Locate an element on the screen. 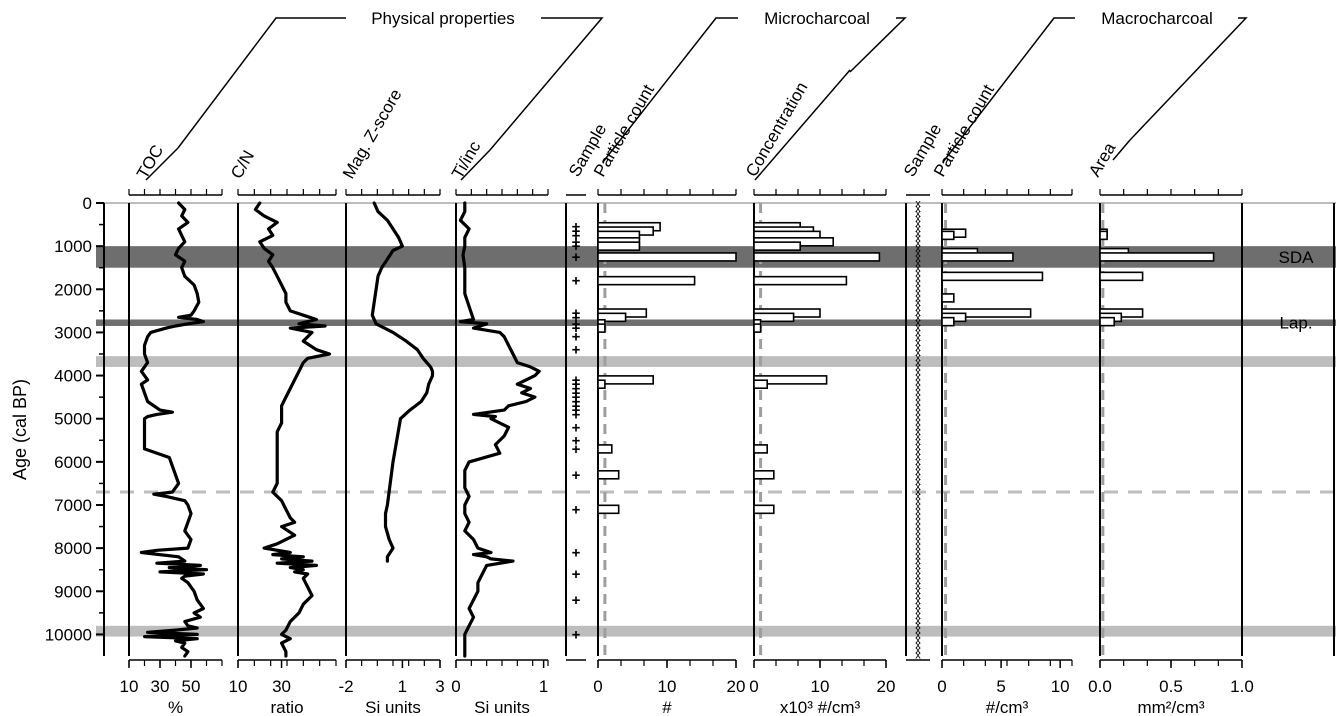  track-header-1: C/N is located at coordinates (242, 164).